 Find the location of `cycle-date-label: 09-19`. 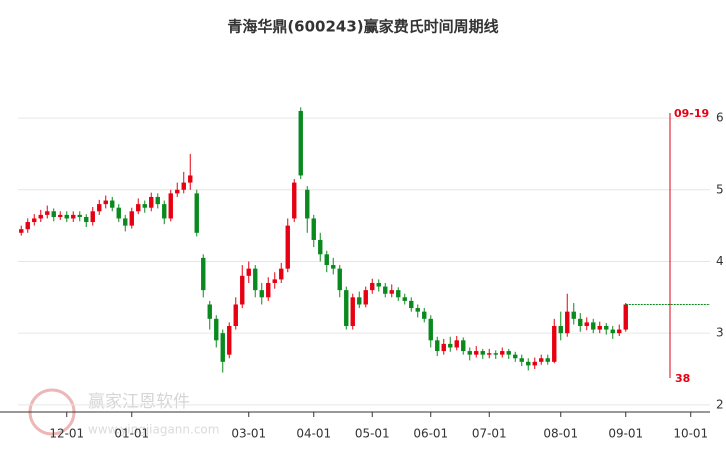

cycle-date-label: 09-19 is located at coordinates (691, 113).